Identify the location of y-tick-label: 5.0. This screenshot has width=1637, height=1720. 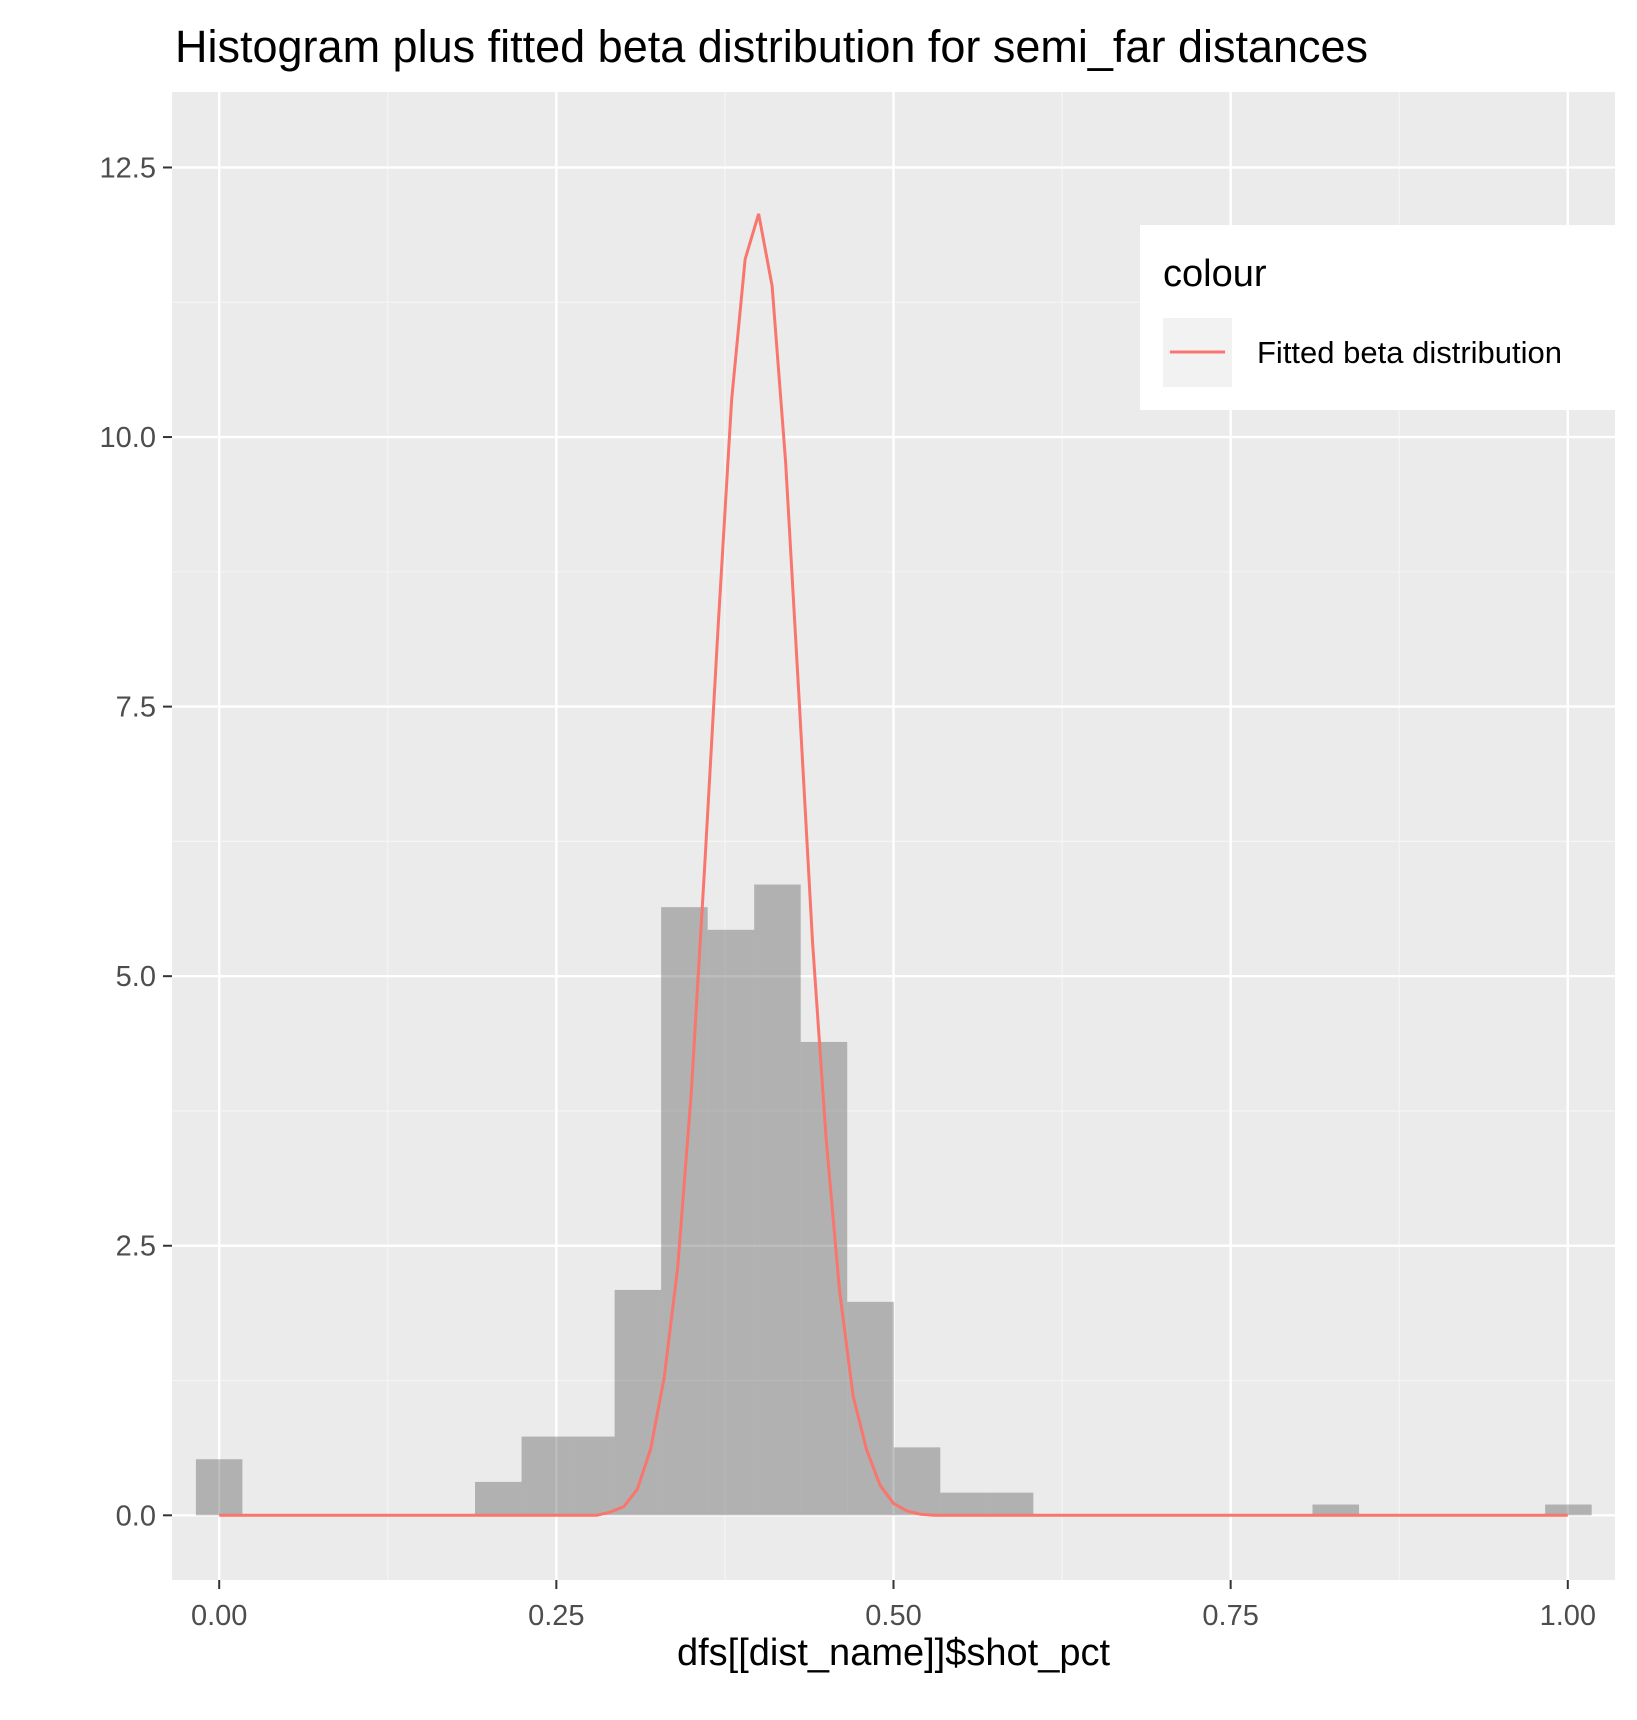
(136, 977).